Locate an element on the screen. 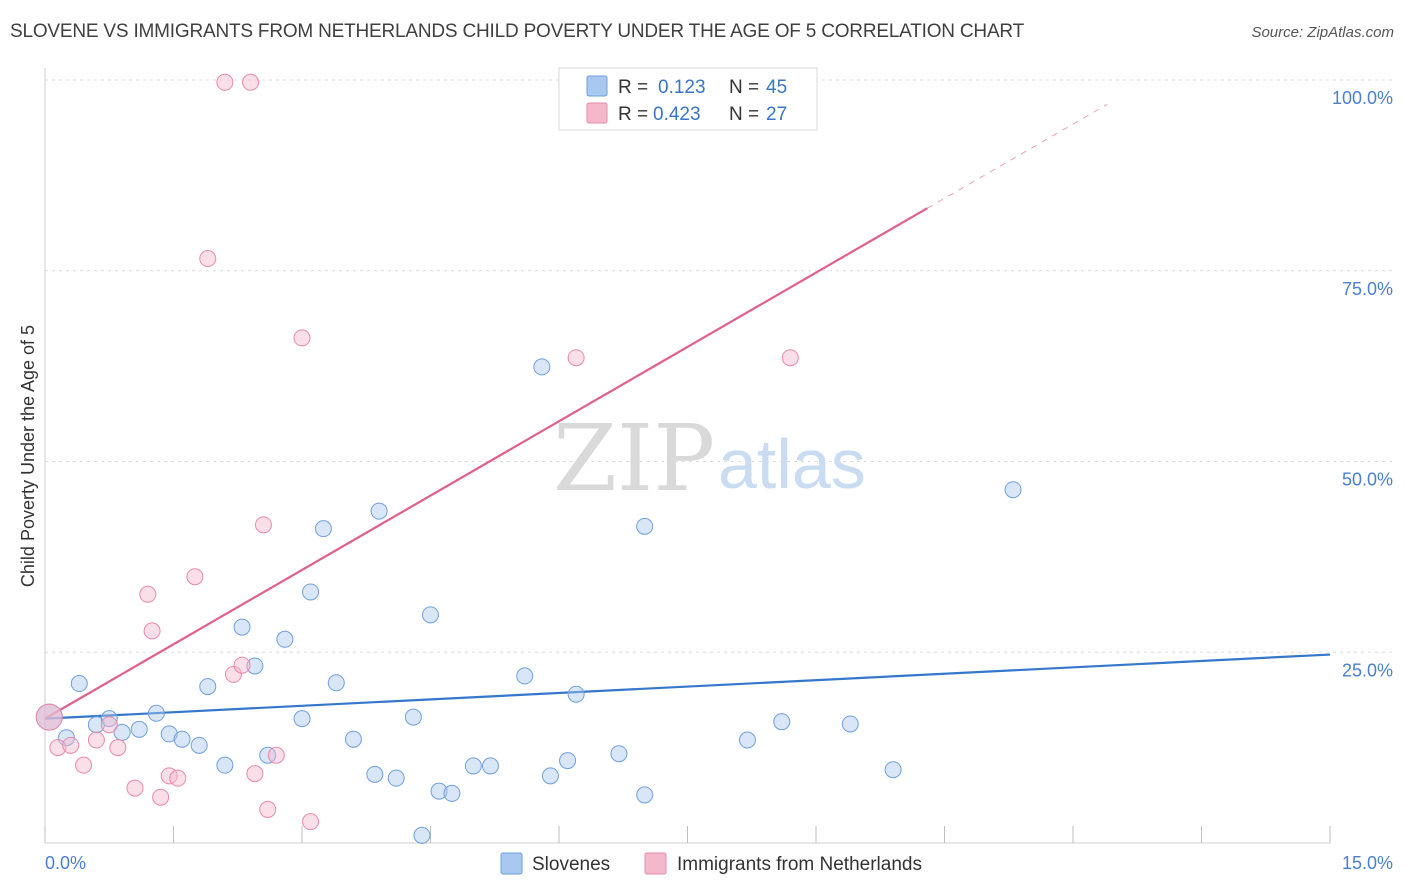 The height and width of the screenshot is (892, 1406). legend-n-value-0: 45 is located at coordinates (776, 87).